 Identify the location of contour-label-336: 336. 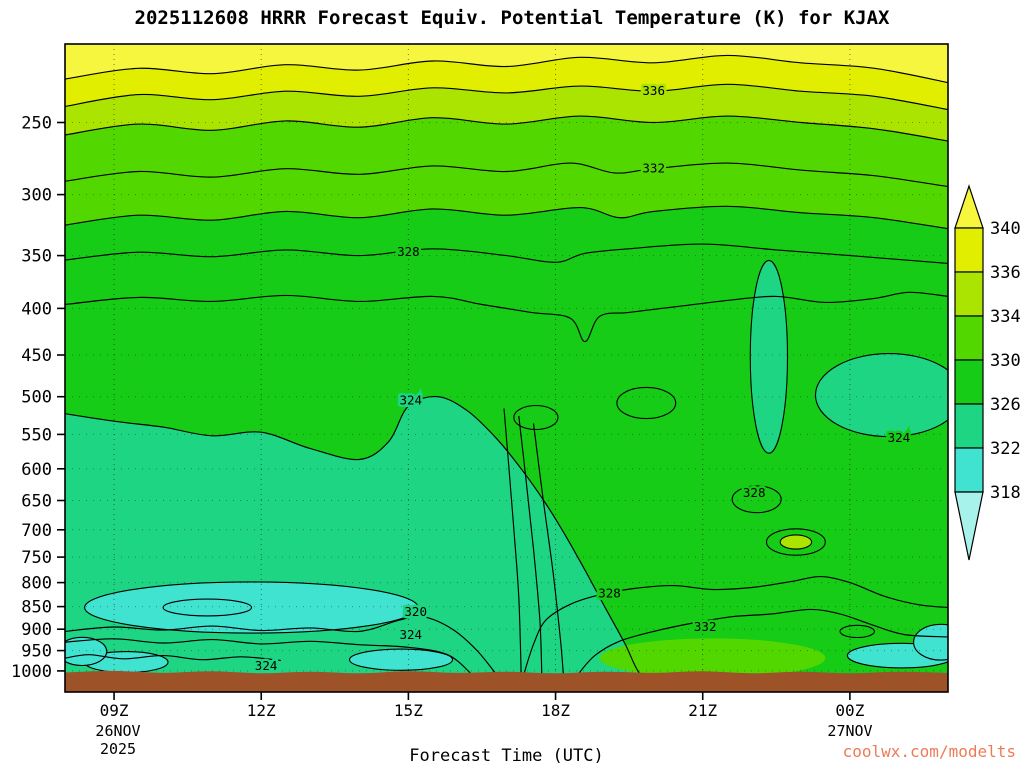
(653, 90).